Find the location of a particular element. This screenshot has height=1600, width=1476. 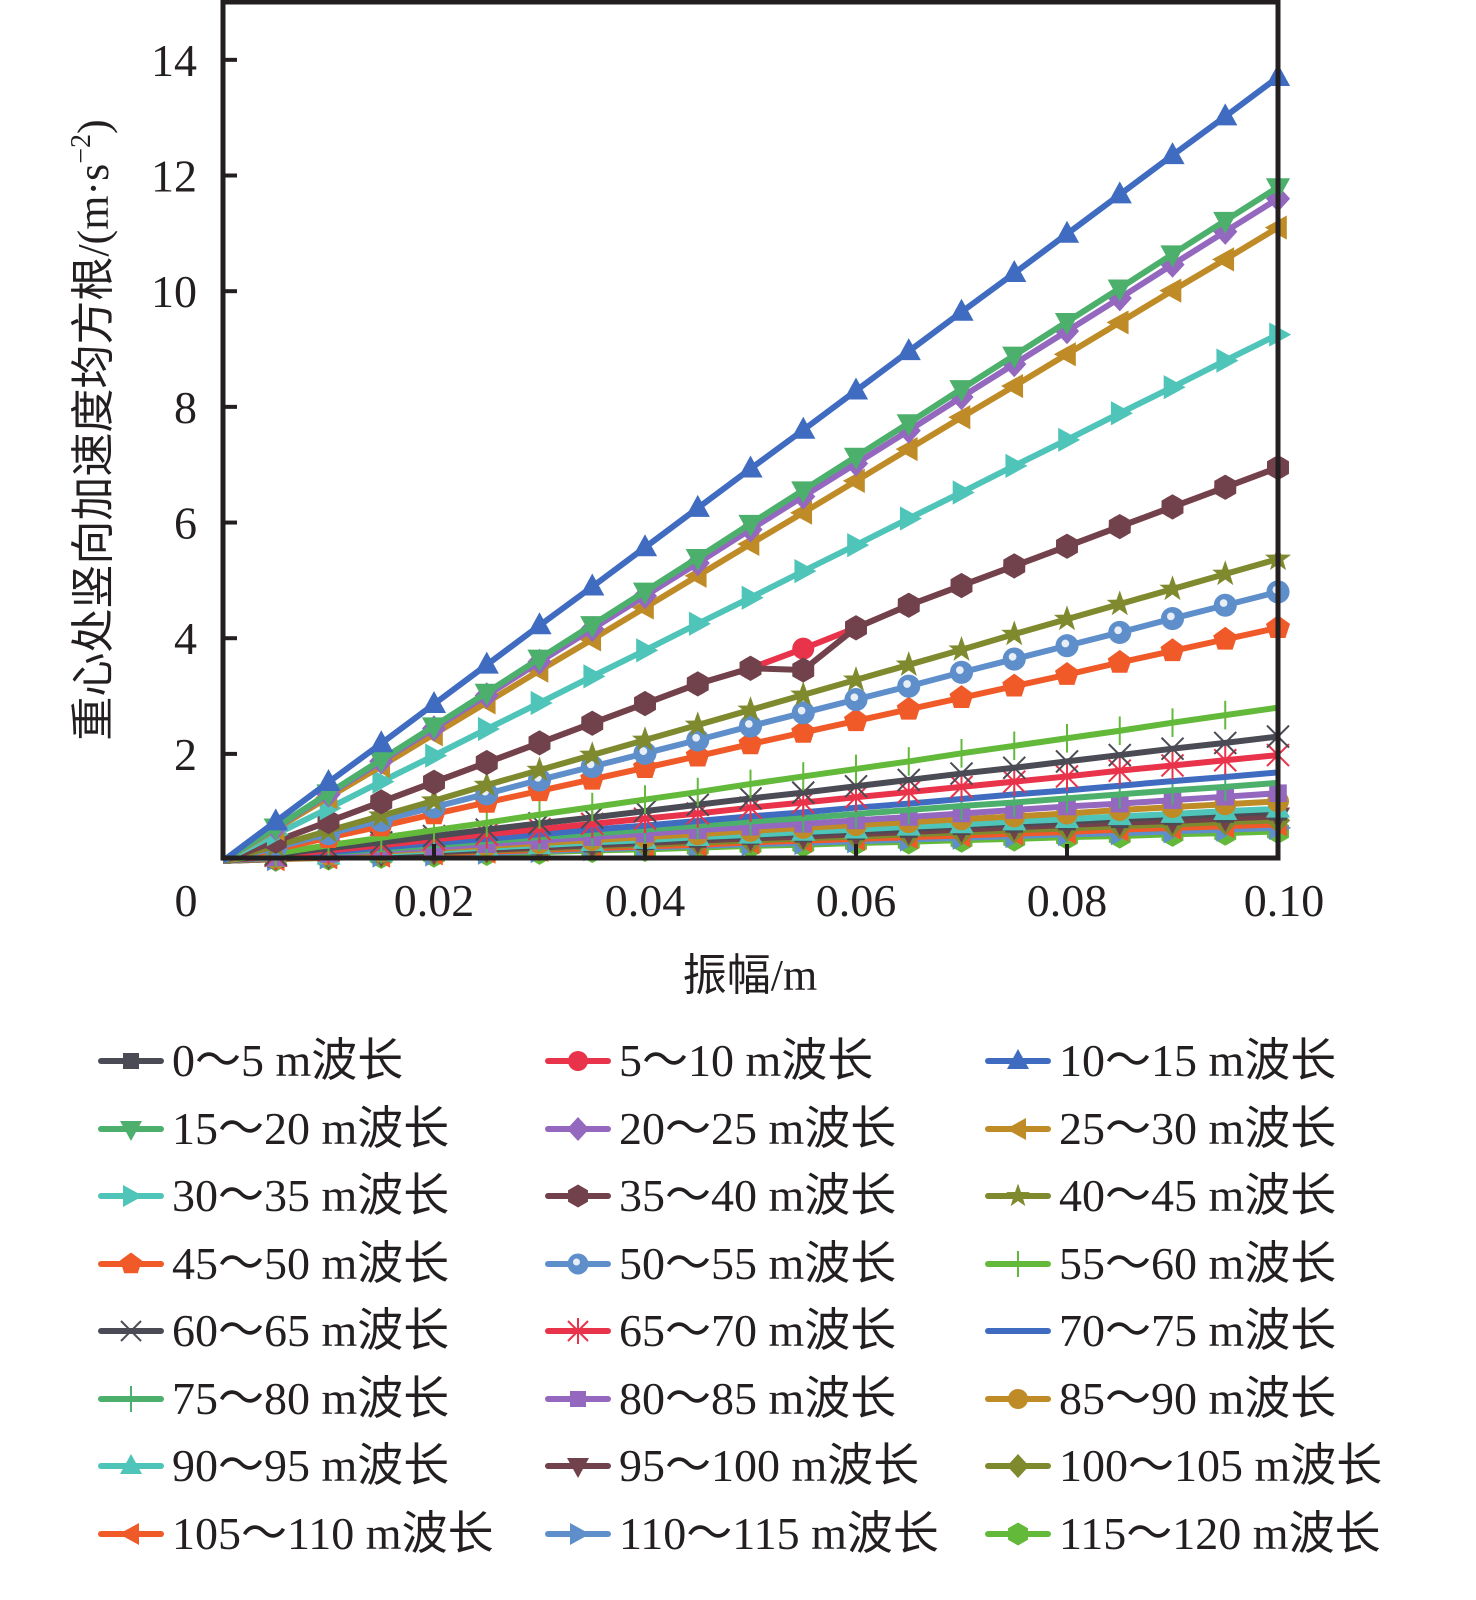

legend-item: 15～20 m波长 is located at coordinates (273, 1129).